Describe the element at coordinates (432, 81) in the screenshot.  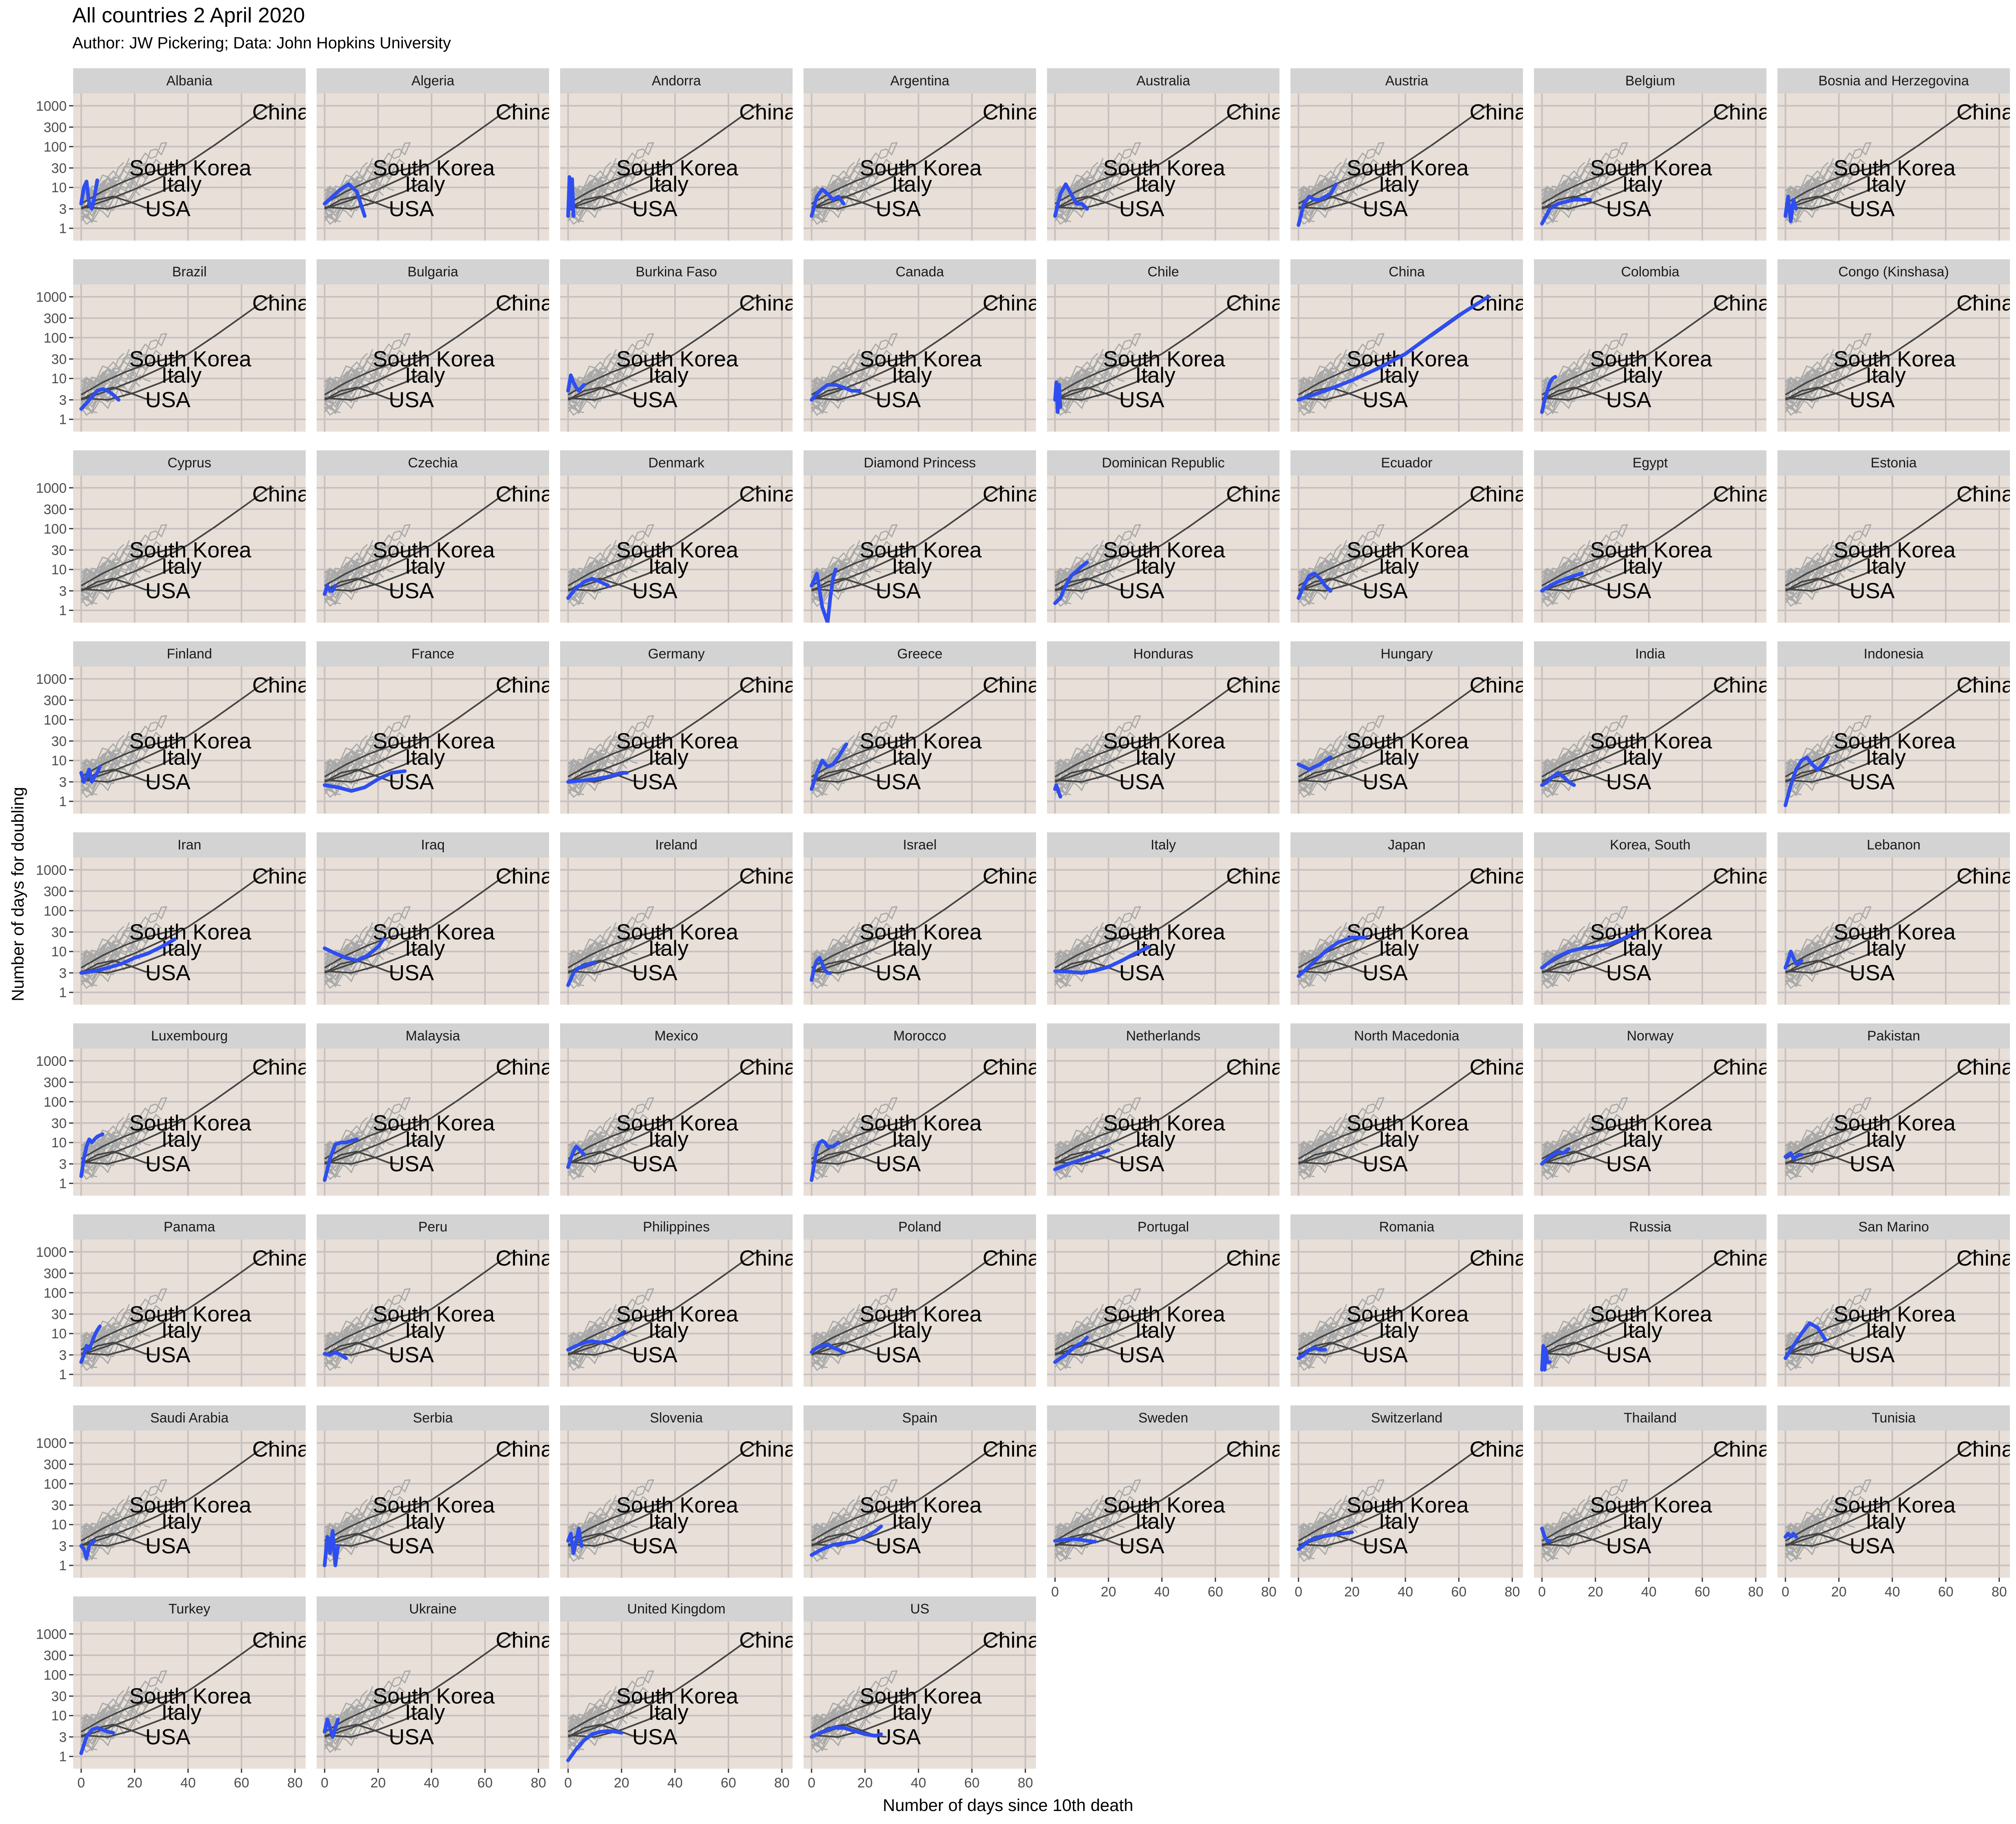
I see `facet-strip-label: Algeria` at that location.